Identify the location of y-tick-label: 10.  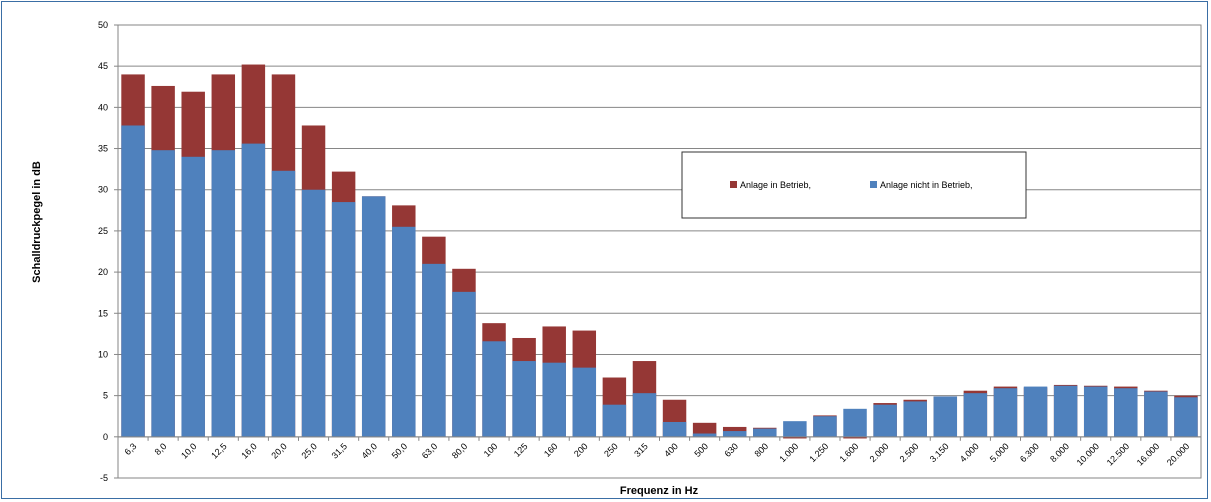
(103, 354).